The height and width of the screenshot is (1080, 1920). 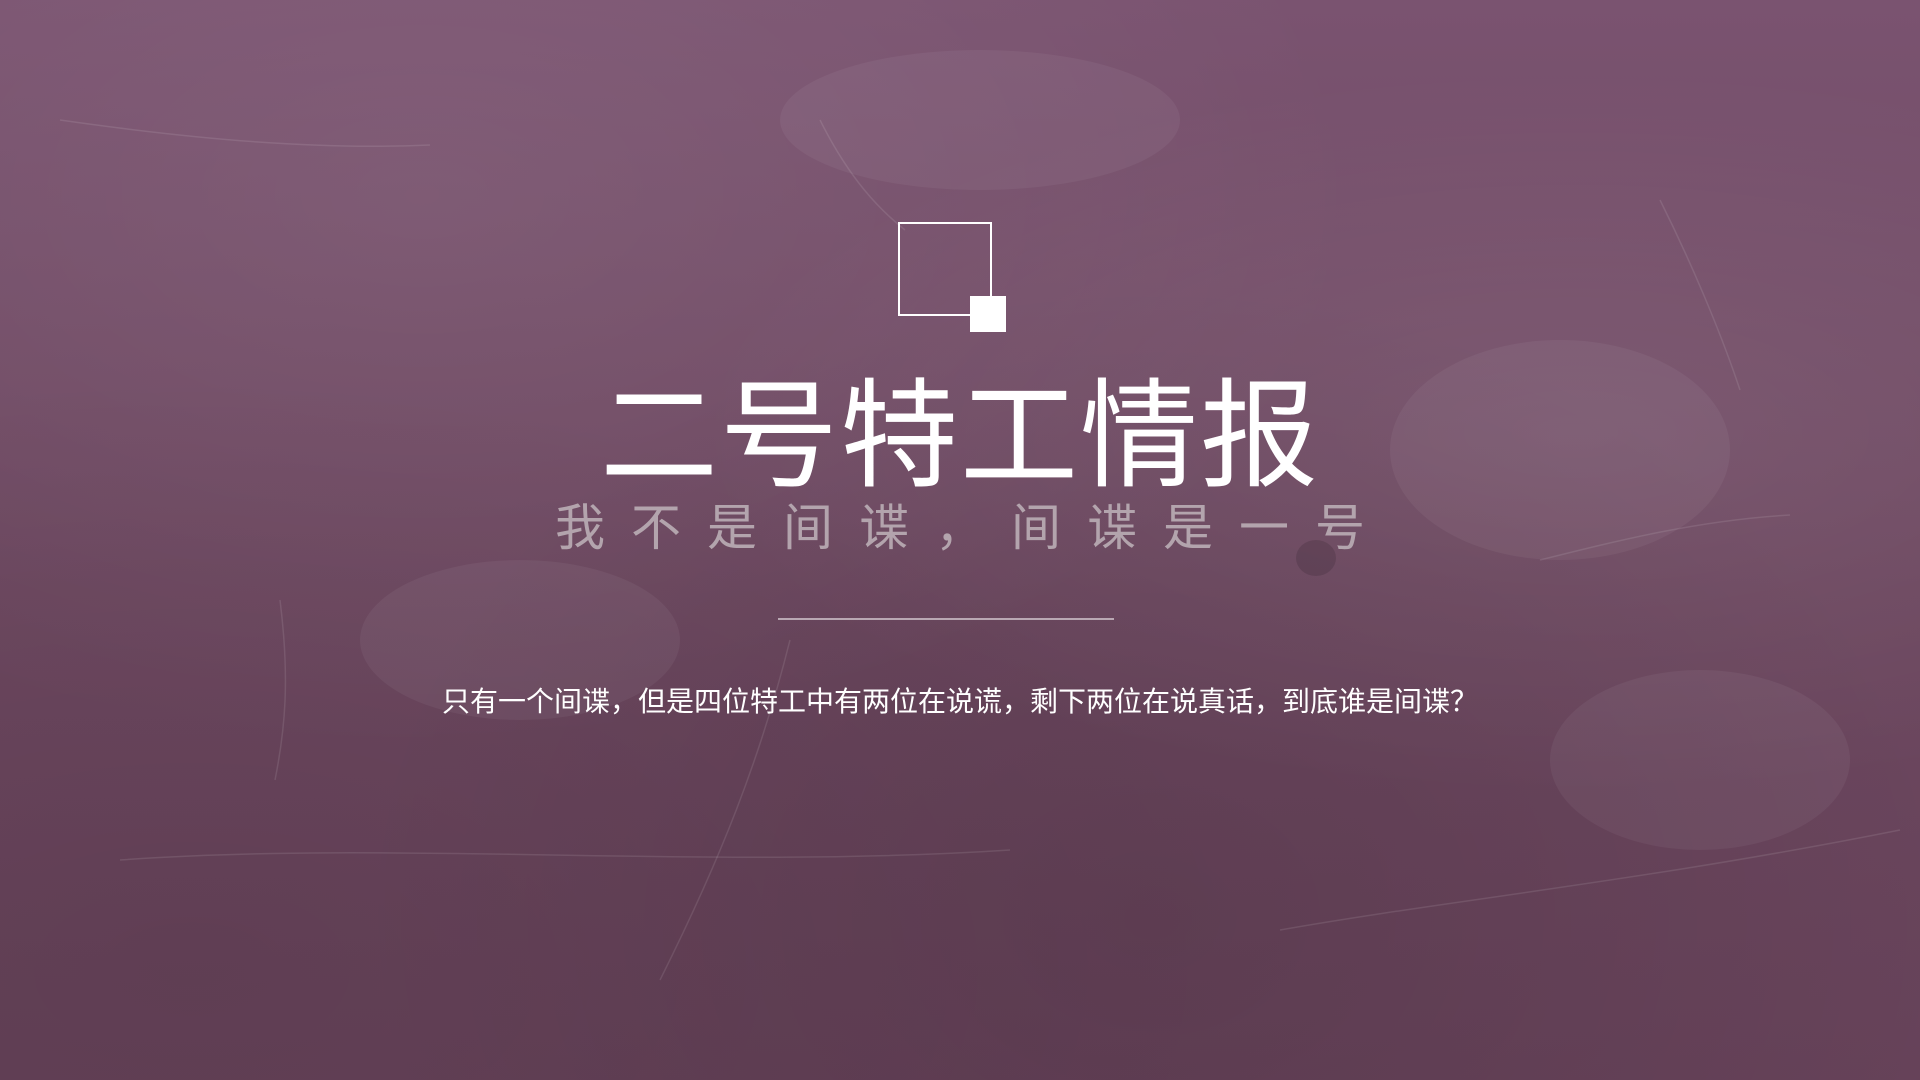 What do you see at coordinates (988, 314) in the screenshot?
I see `logo-filled-square` at bounding box center [988, 314].